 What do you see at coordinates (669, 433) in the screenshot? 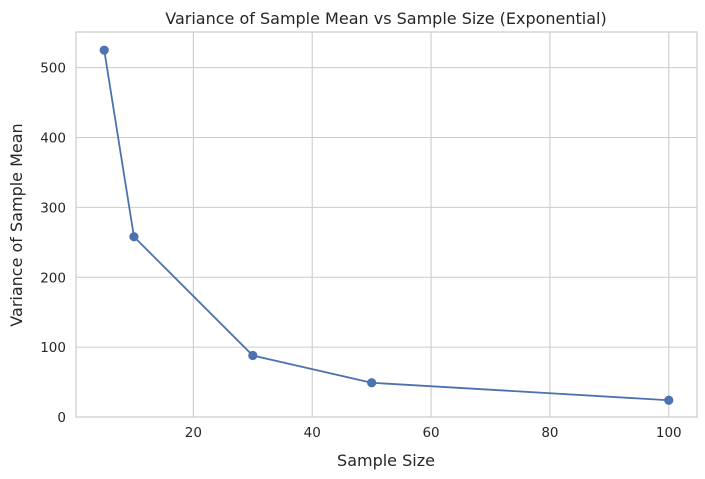
I see `x-tick-label: 100` at bounding box center [669, 433].